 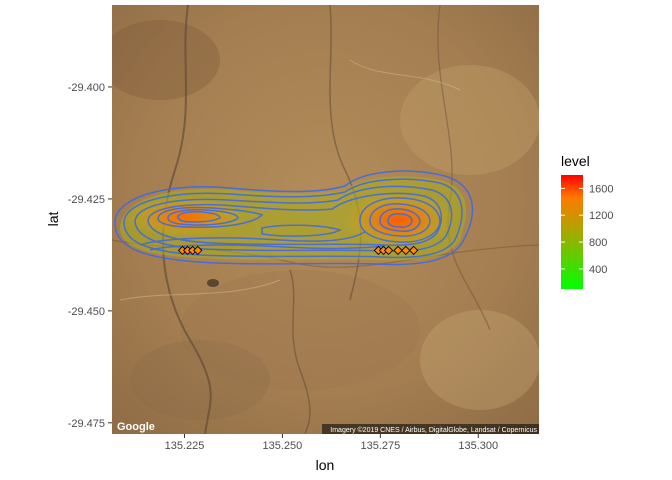 I want to click on y-tick-label: -29.450, so click(x=86, y=312).